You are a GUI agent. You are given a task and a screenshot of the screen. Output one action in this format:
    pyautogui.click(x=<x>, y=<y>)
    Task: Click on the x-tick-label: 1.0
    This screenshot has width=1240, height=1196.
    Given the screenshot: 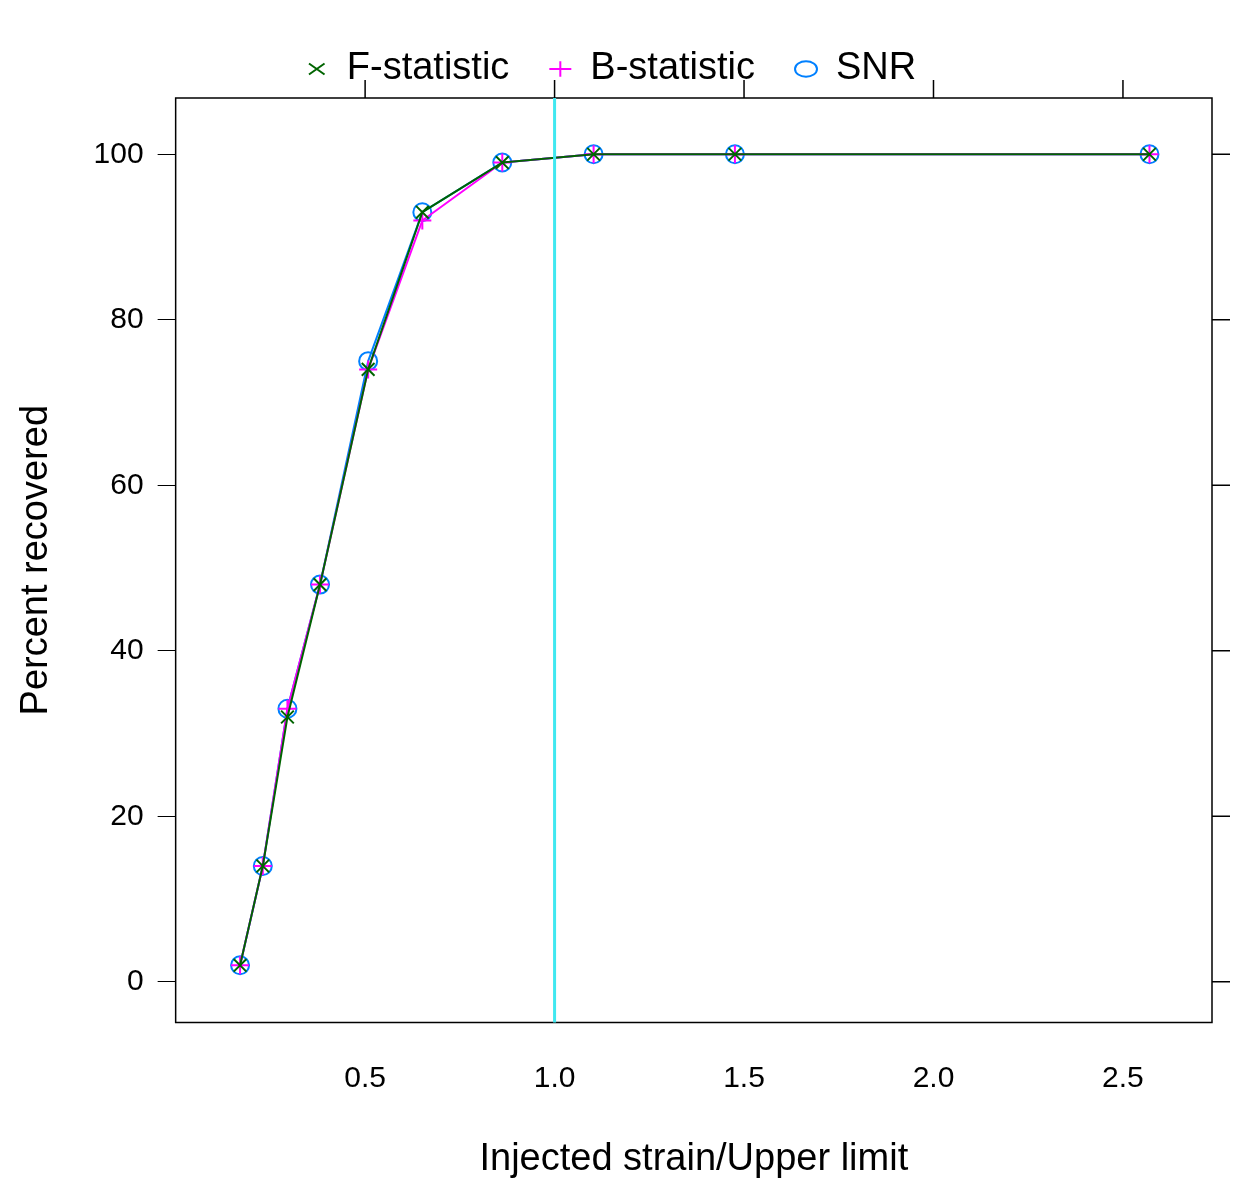 What is the action you would take?
    pyautogui.click(x=554, y=1076)
    